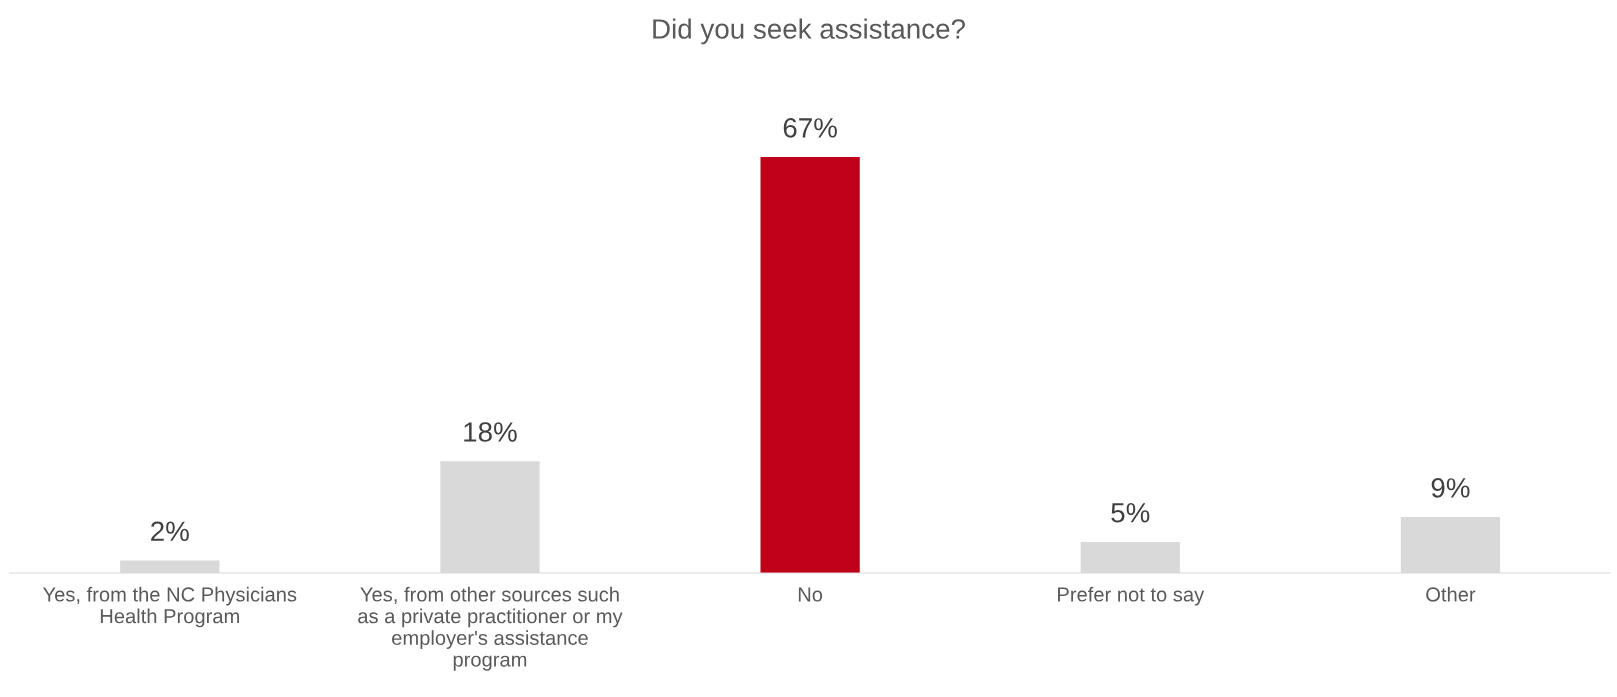 The width and height of the screenshot is (1617, 697). I want to click on data-label: 18%, so click(490, 432).